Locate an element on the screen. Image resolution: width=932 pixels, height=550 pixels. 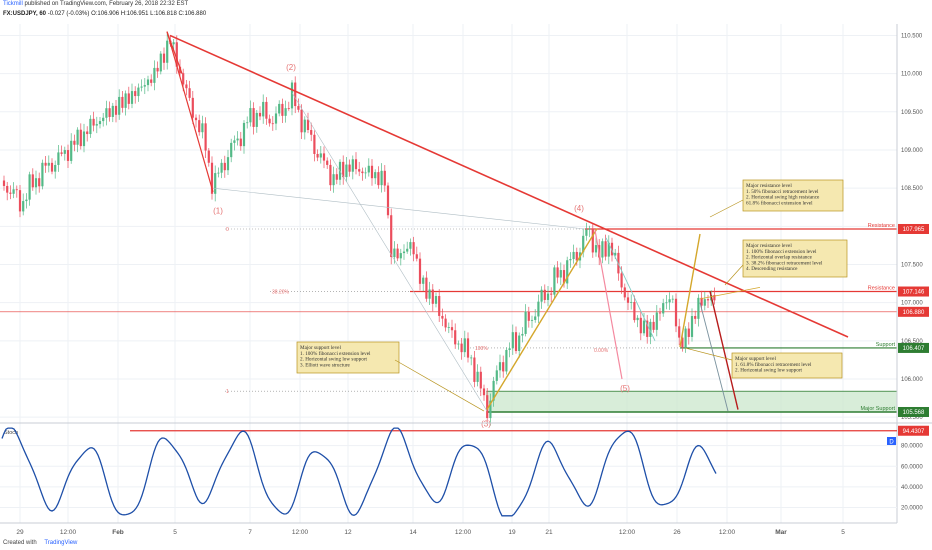
note-pointer-line is located at coordinates (726, 208).